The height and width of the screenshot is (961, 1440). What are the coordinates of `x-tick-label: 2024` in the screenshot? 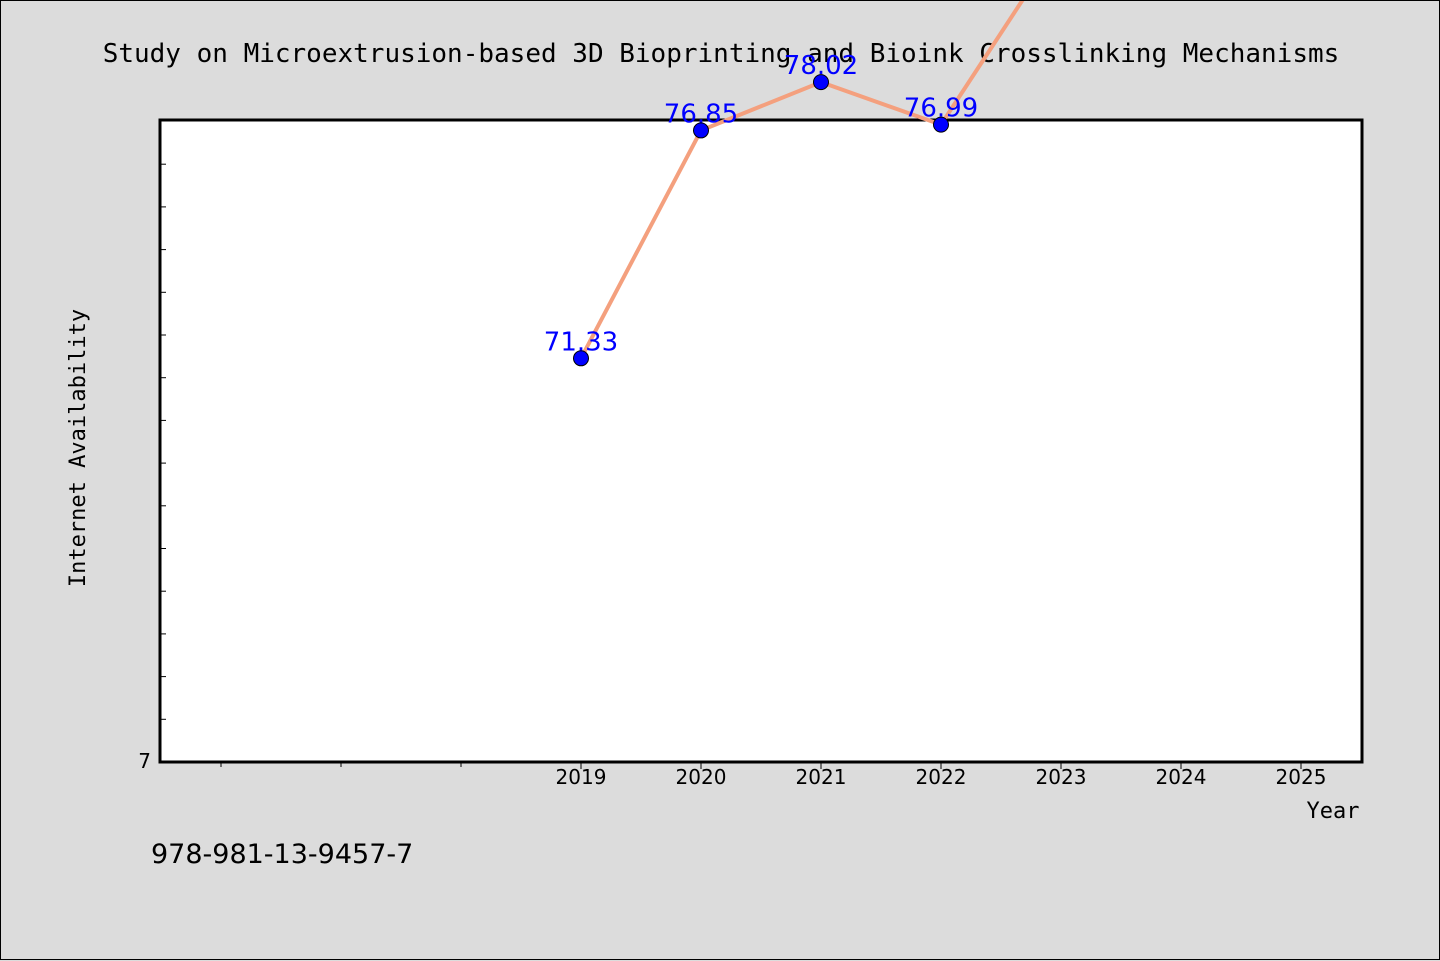 It's located at (1181, 777).